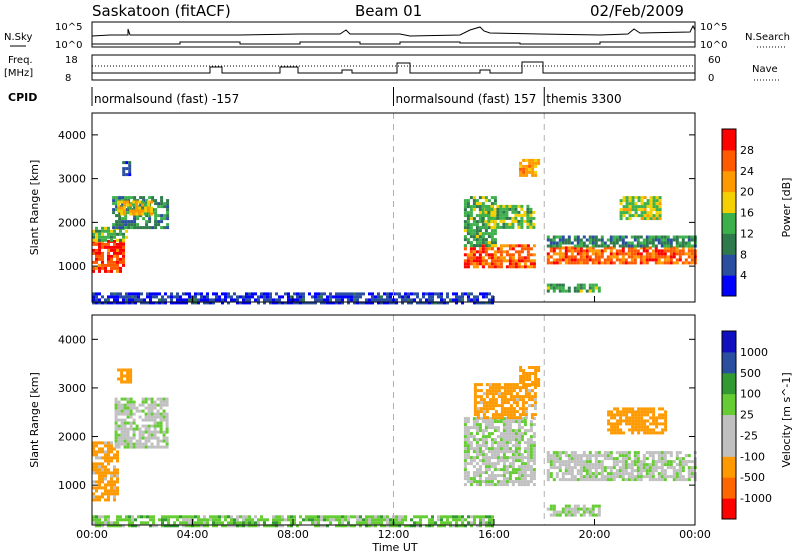  What do you see at coordinates (750, 373) in the screenshot?
I see `colorbar-tick-label: 500` at bounding box center [750, 373].